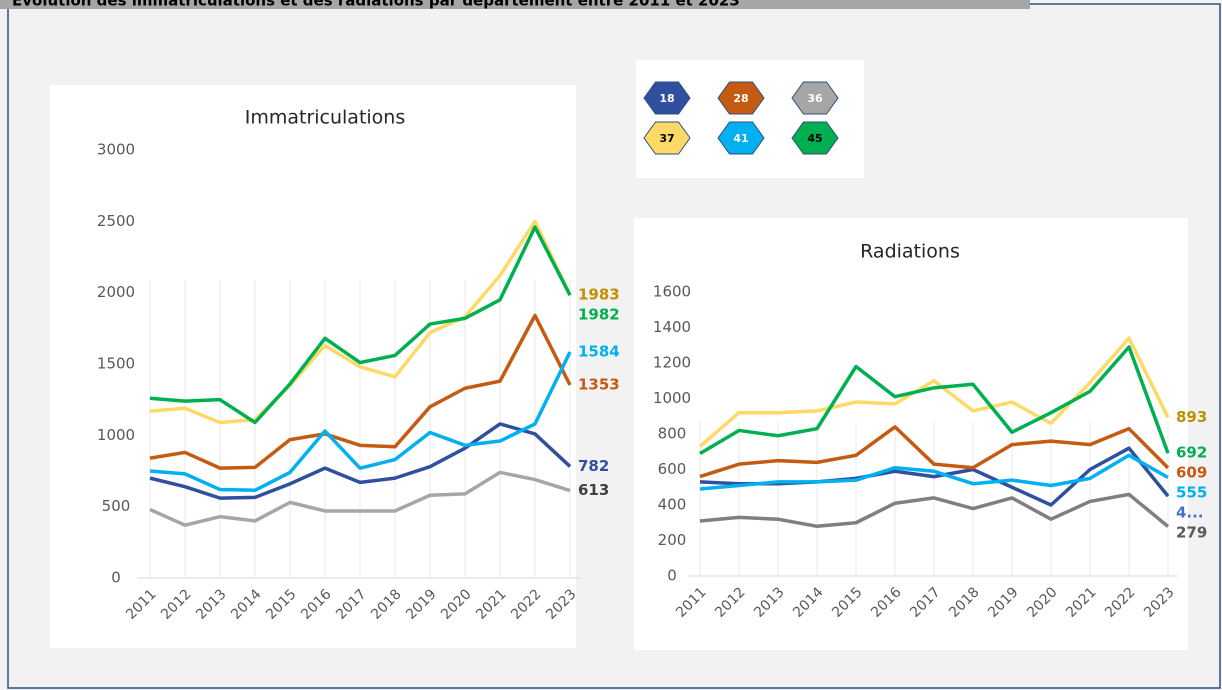 The image size is (1222, 690). Describe the element at coordinates (1191, 453) in the screenshot. I see `data-label: 692` at that location.